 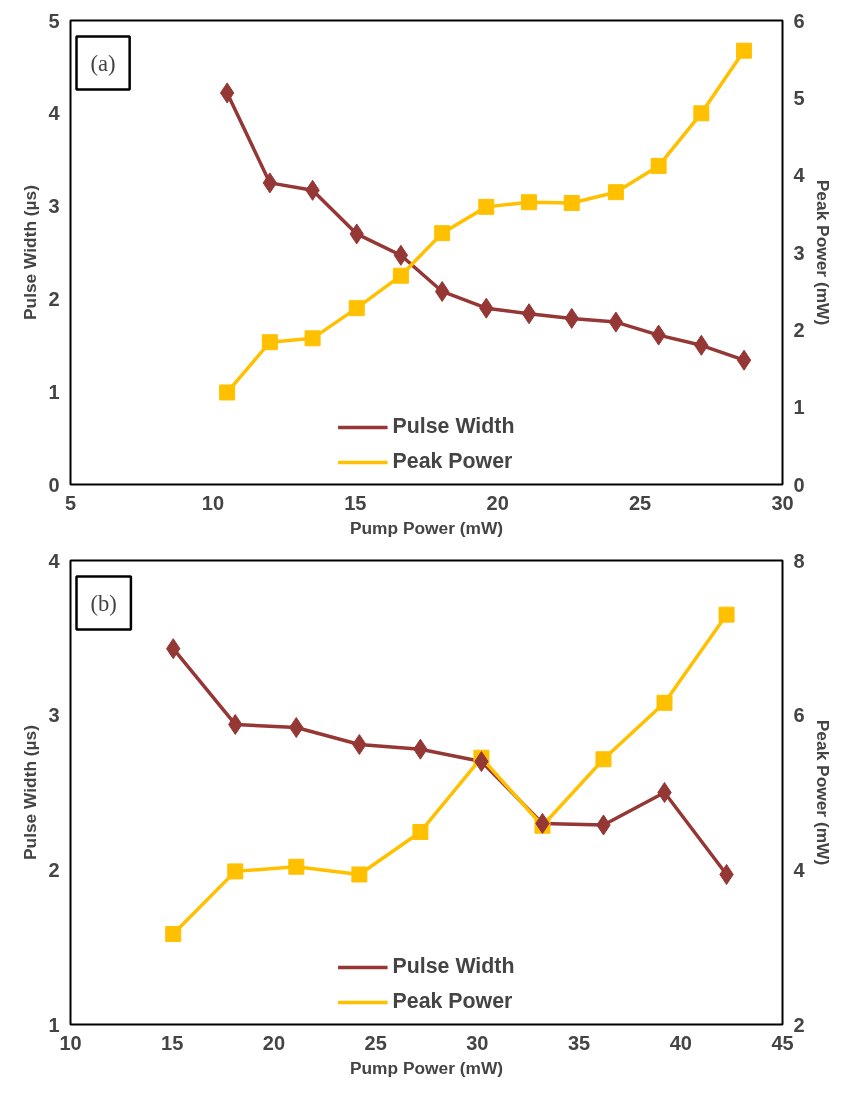 I want to click on y2-tick-label: 8, so click(x=799, y=560).